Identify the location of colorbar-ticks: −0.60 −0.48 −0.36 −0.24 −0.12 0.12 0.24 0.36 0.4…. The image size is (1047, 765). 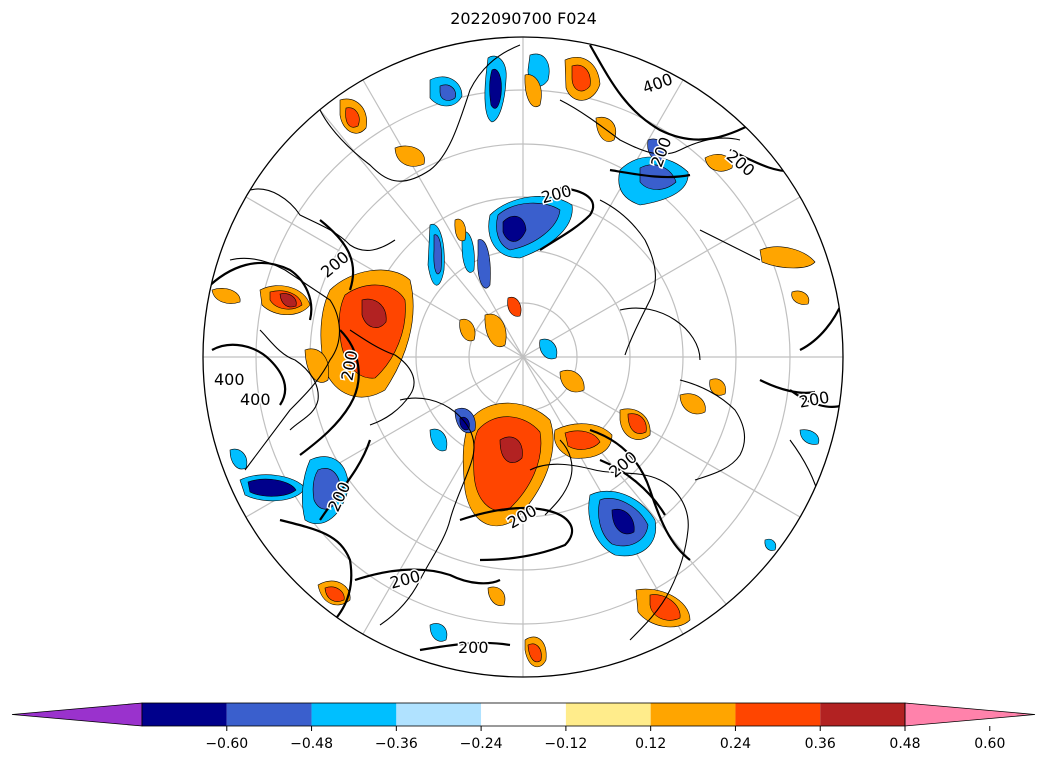
(605, 739).